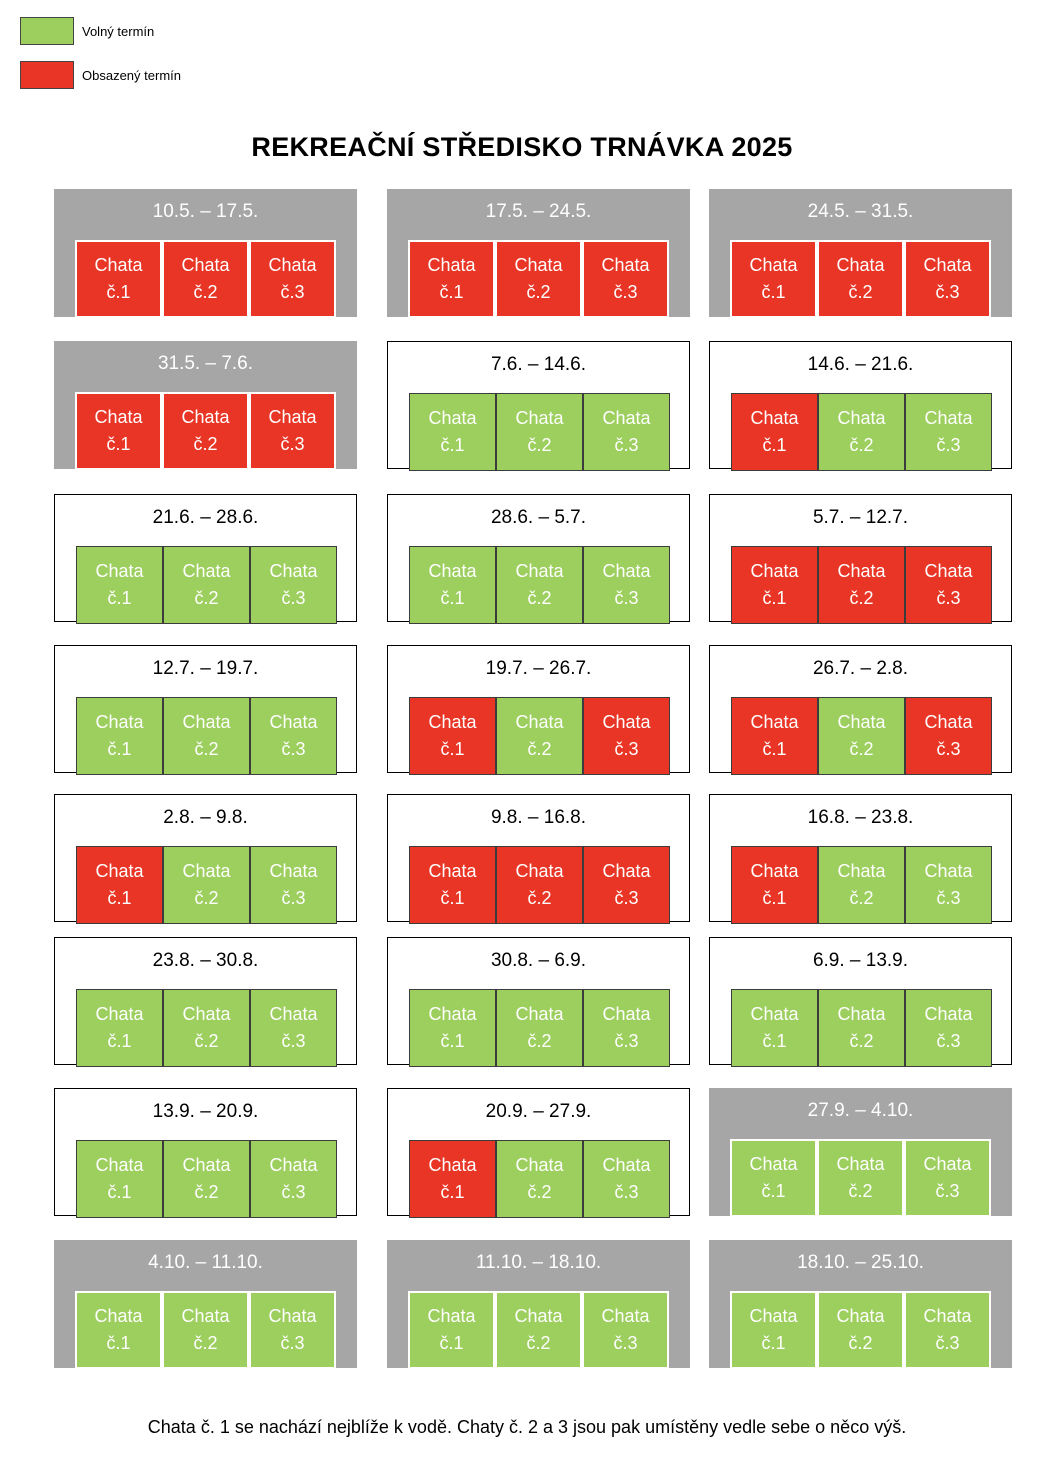 The height and width of the screenshot is (1462, 1044). Describe the element at coordinates (538, 211) in the screenshot. I see `week-date: 17.5. – 24.5.` at that location.